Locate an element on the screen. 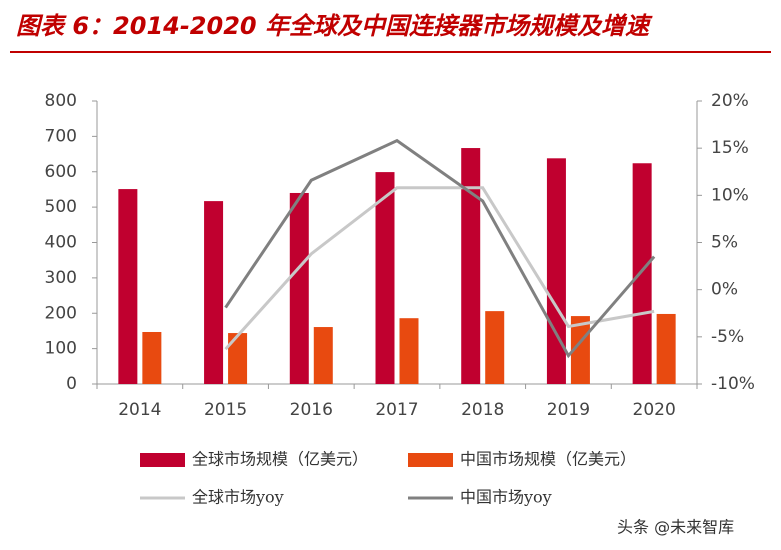 The image size is (781, 550). legend-label: 全球市场yoy is located at coordinates (238, 497).